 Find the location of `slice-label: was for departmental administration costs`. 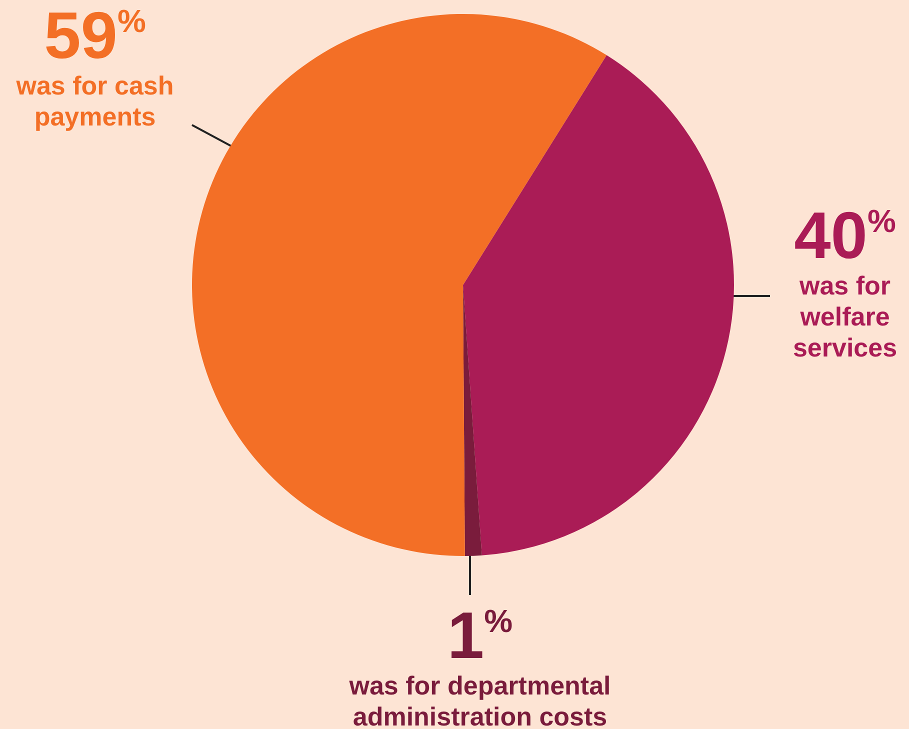

slice-label: was for departmental administration costs is located at coordinates (479, 699).